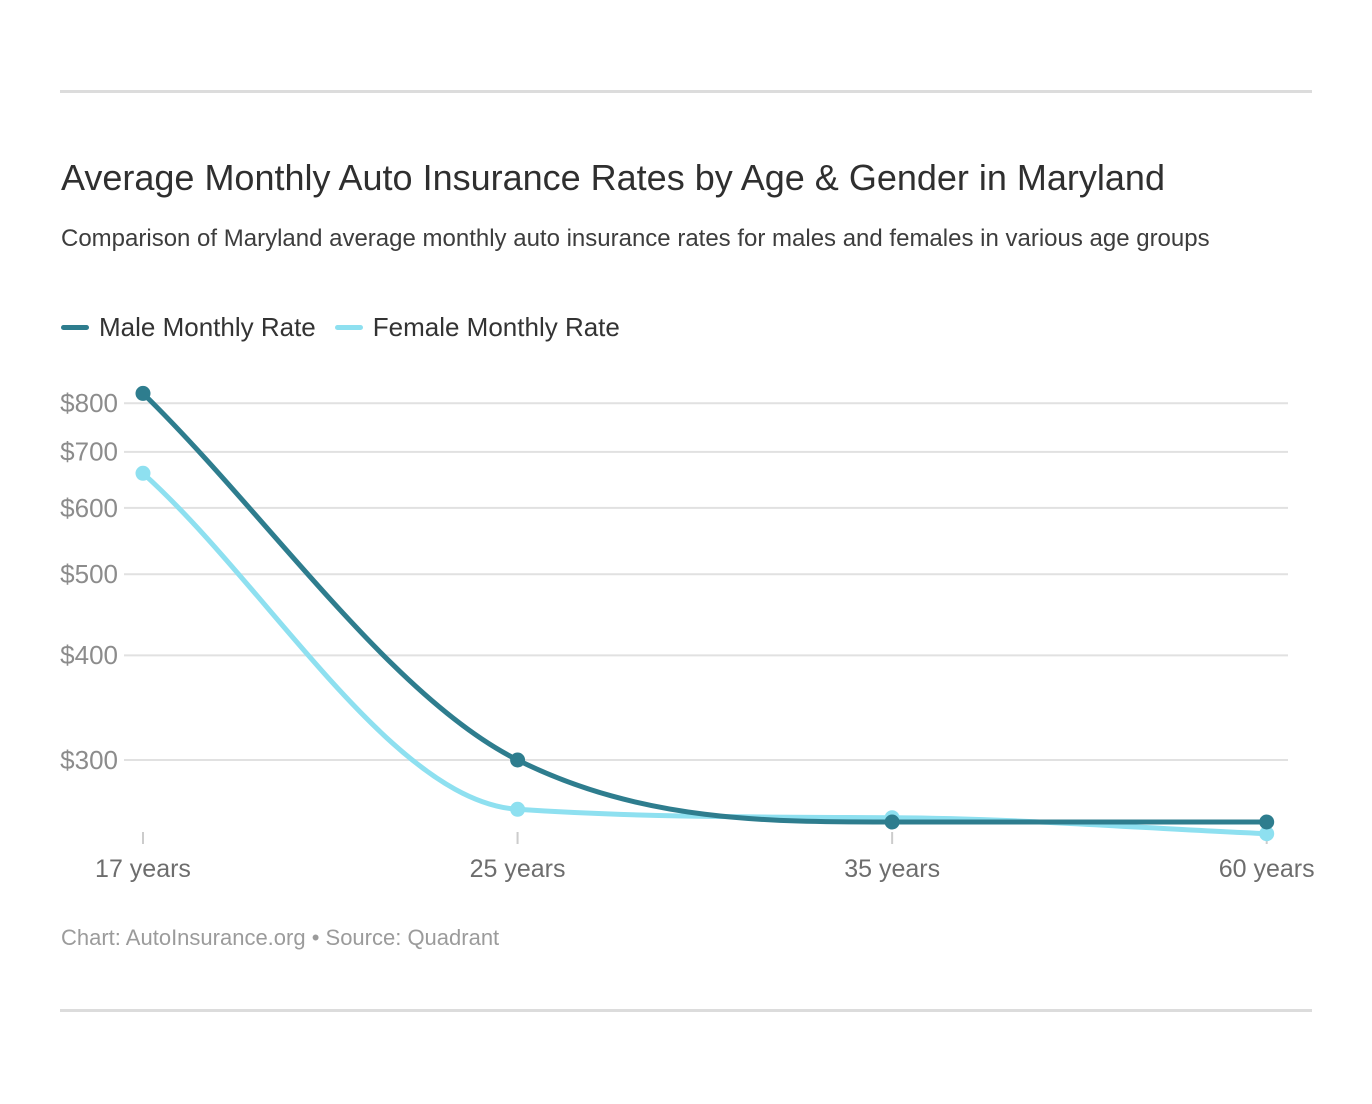 The height and width of the screenshot is (1104, 1372). Describe the element at coordinates (686, 91) in the screenshot. I see `top-divider` at that location.